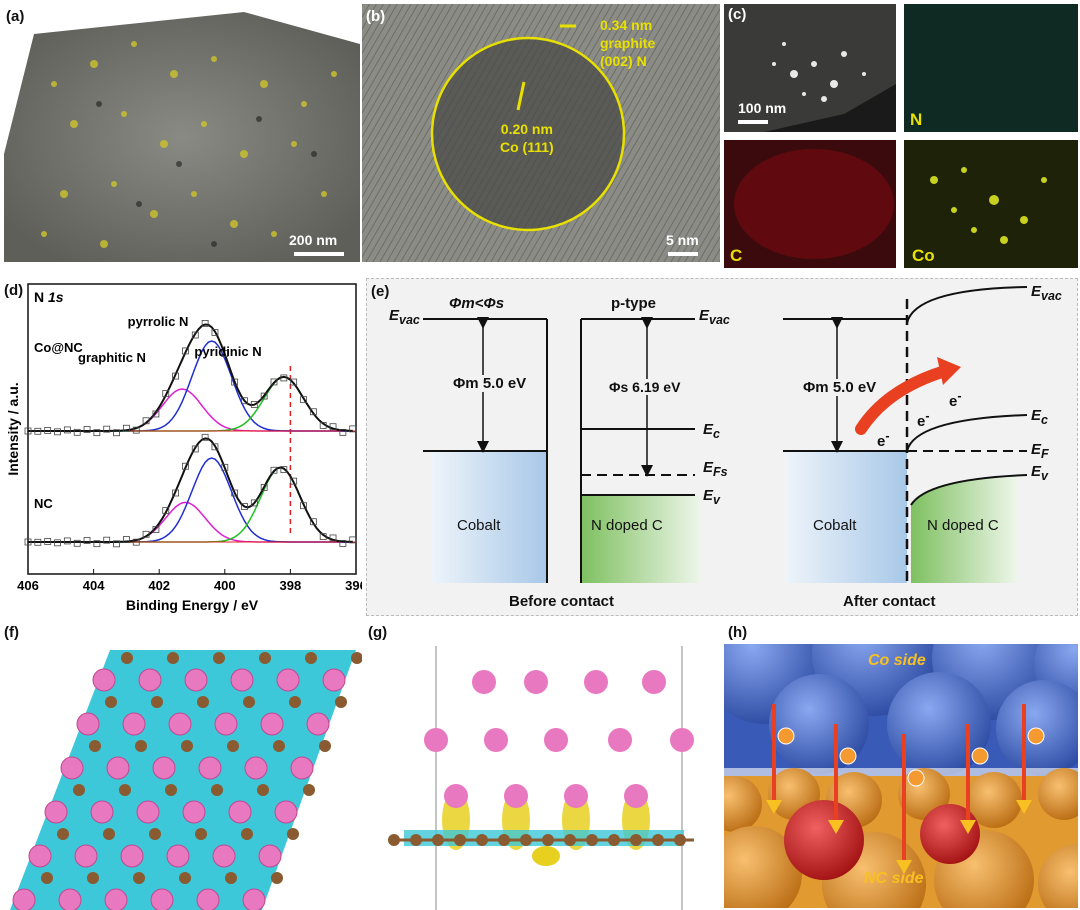  Describe the element at coordinates (43, 503) in the screenshot. I see `sample-label-1: NC` at that location.